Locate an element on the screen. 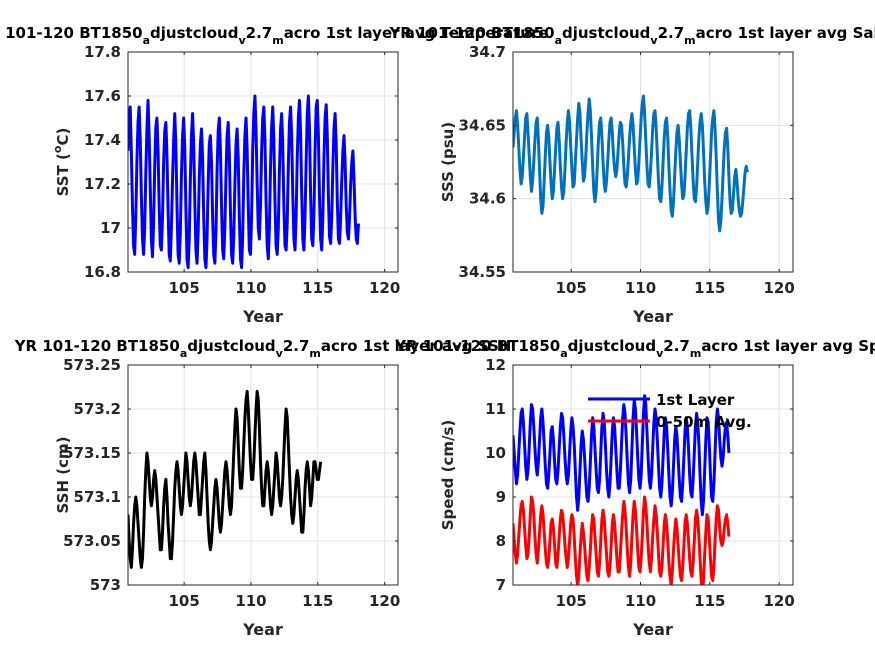 The image size is (875, 656). legend-label-1: 1st Layer is located at coordinates (695, 400).